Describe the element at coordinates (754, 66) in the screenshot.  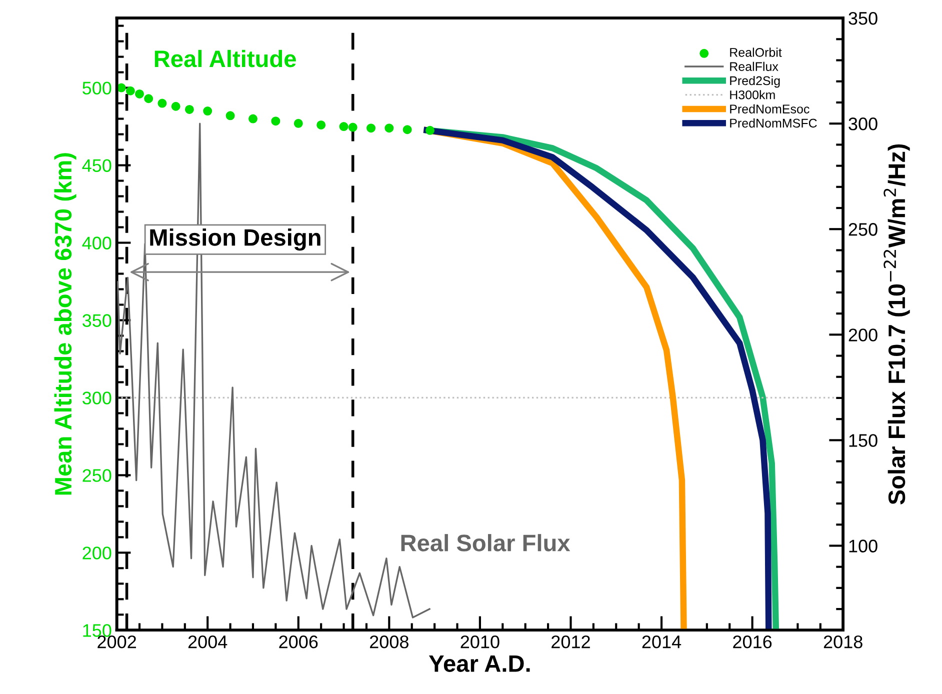
I see `legend-label: RealFlux` at that location.